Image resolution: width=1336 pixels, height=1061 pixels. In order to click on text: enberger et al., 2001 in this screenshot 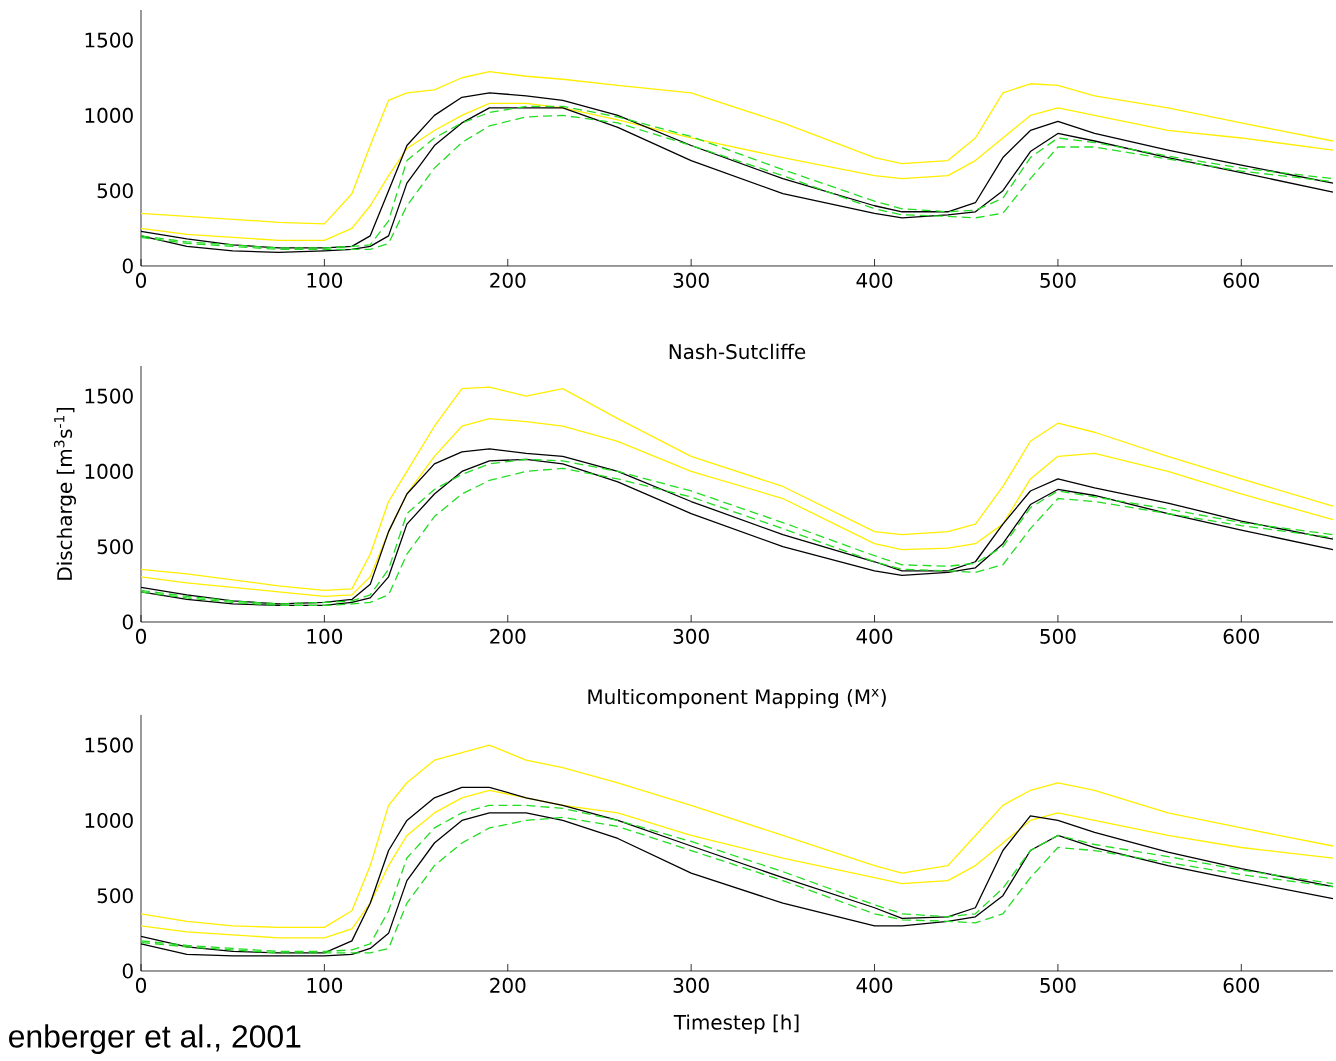, I will do `click(155, 1039)`.